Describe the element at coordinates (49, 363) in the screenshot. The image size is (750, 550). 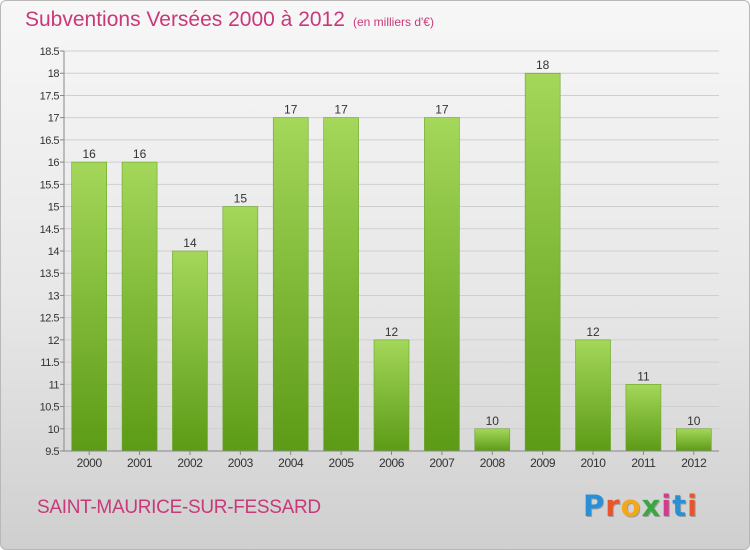
I see `y-tick-label: 11.5` at that location.